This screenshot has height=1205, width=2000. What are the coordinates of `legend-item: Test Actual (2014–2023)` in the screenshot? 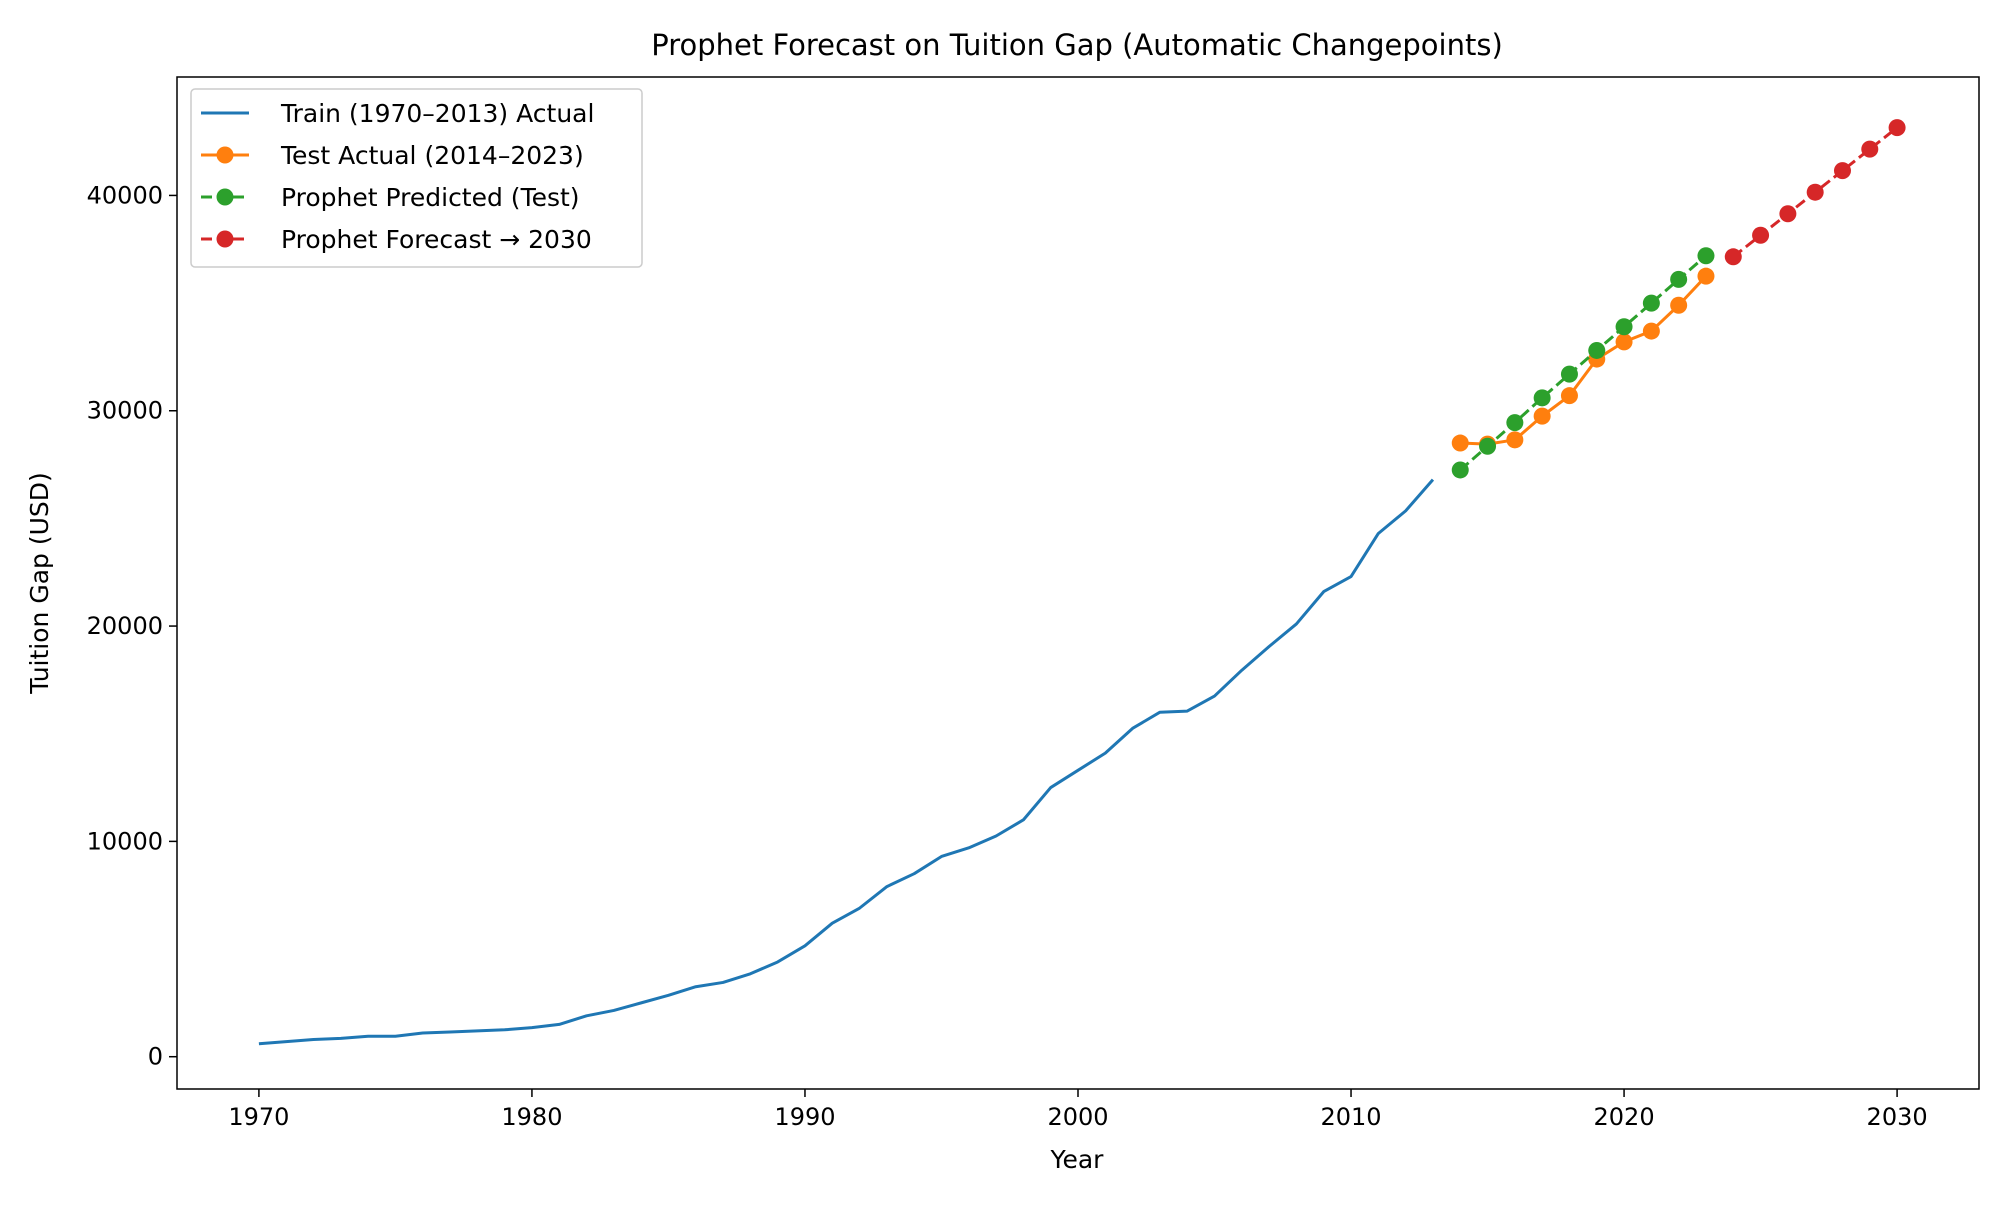 It's located at (392, 155).